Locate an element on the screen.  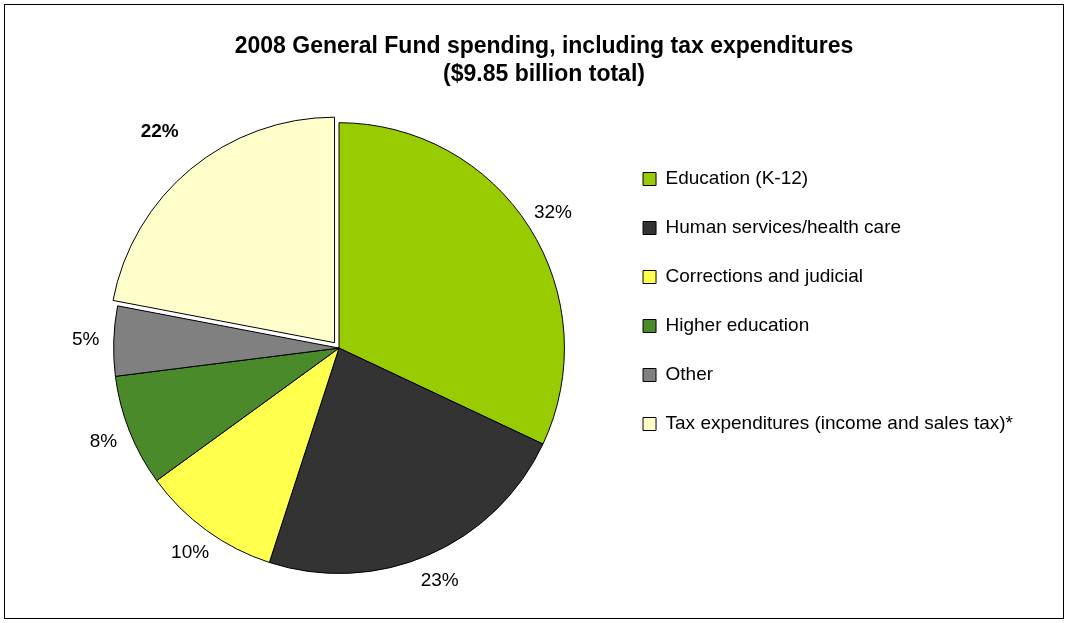
data-label: 23% is located at coordinates (439, 579).